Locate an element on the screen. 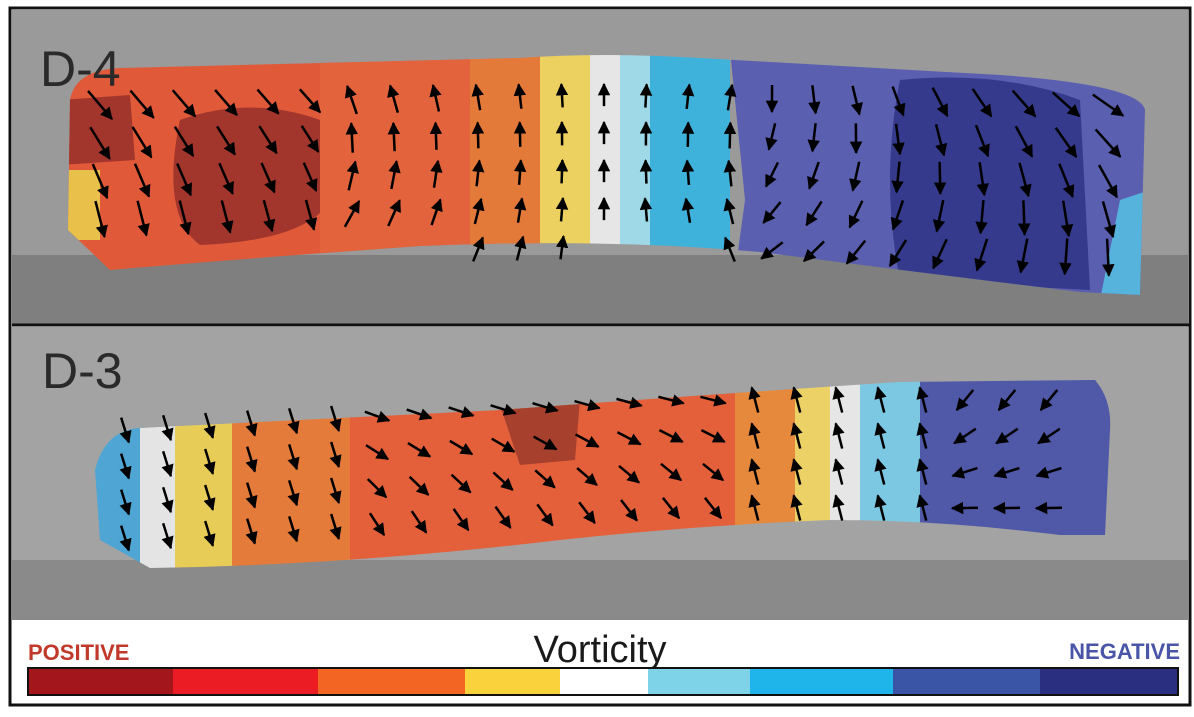  legend-title: Vorticity is located at coordinates (599, 650).